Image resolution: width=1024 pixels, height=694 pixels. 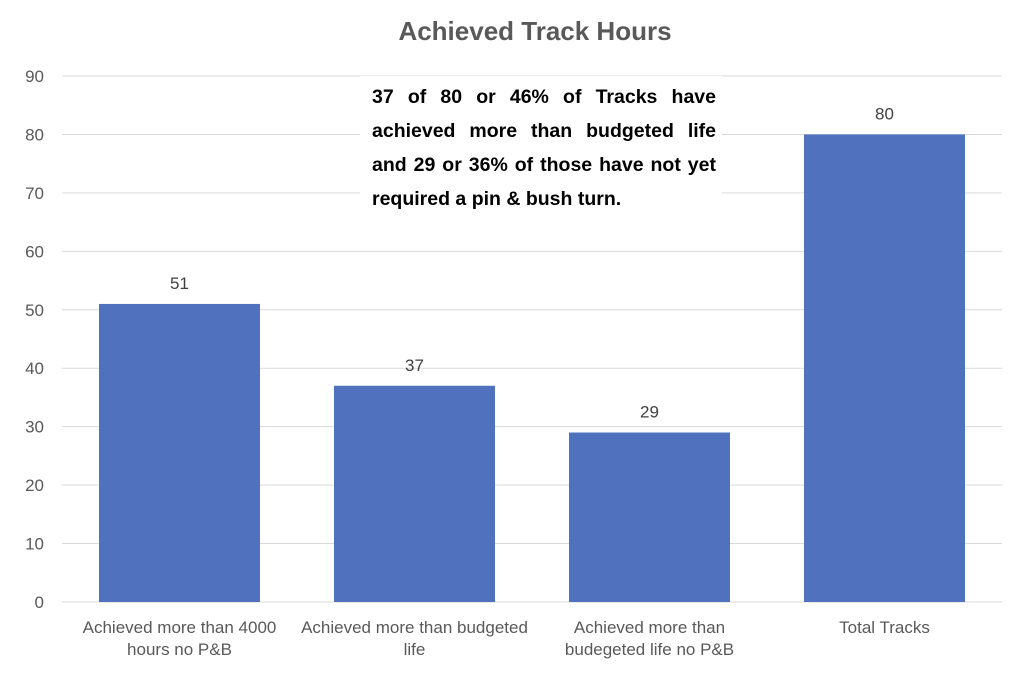 What do you see at coordinates (649, 627) in the screenshot?
I see `x-category-label: Achieved more than` at bounding box center [649, 627].